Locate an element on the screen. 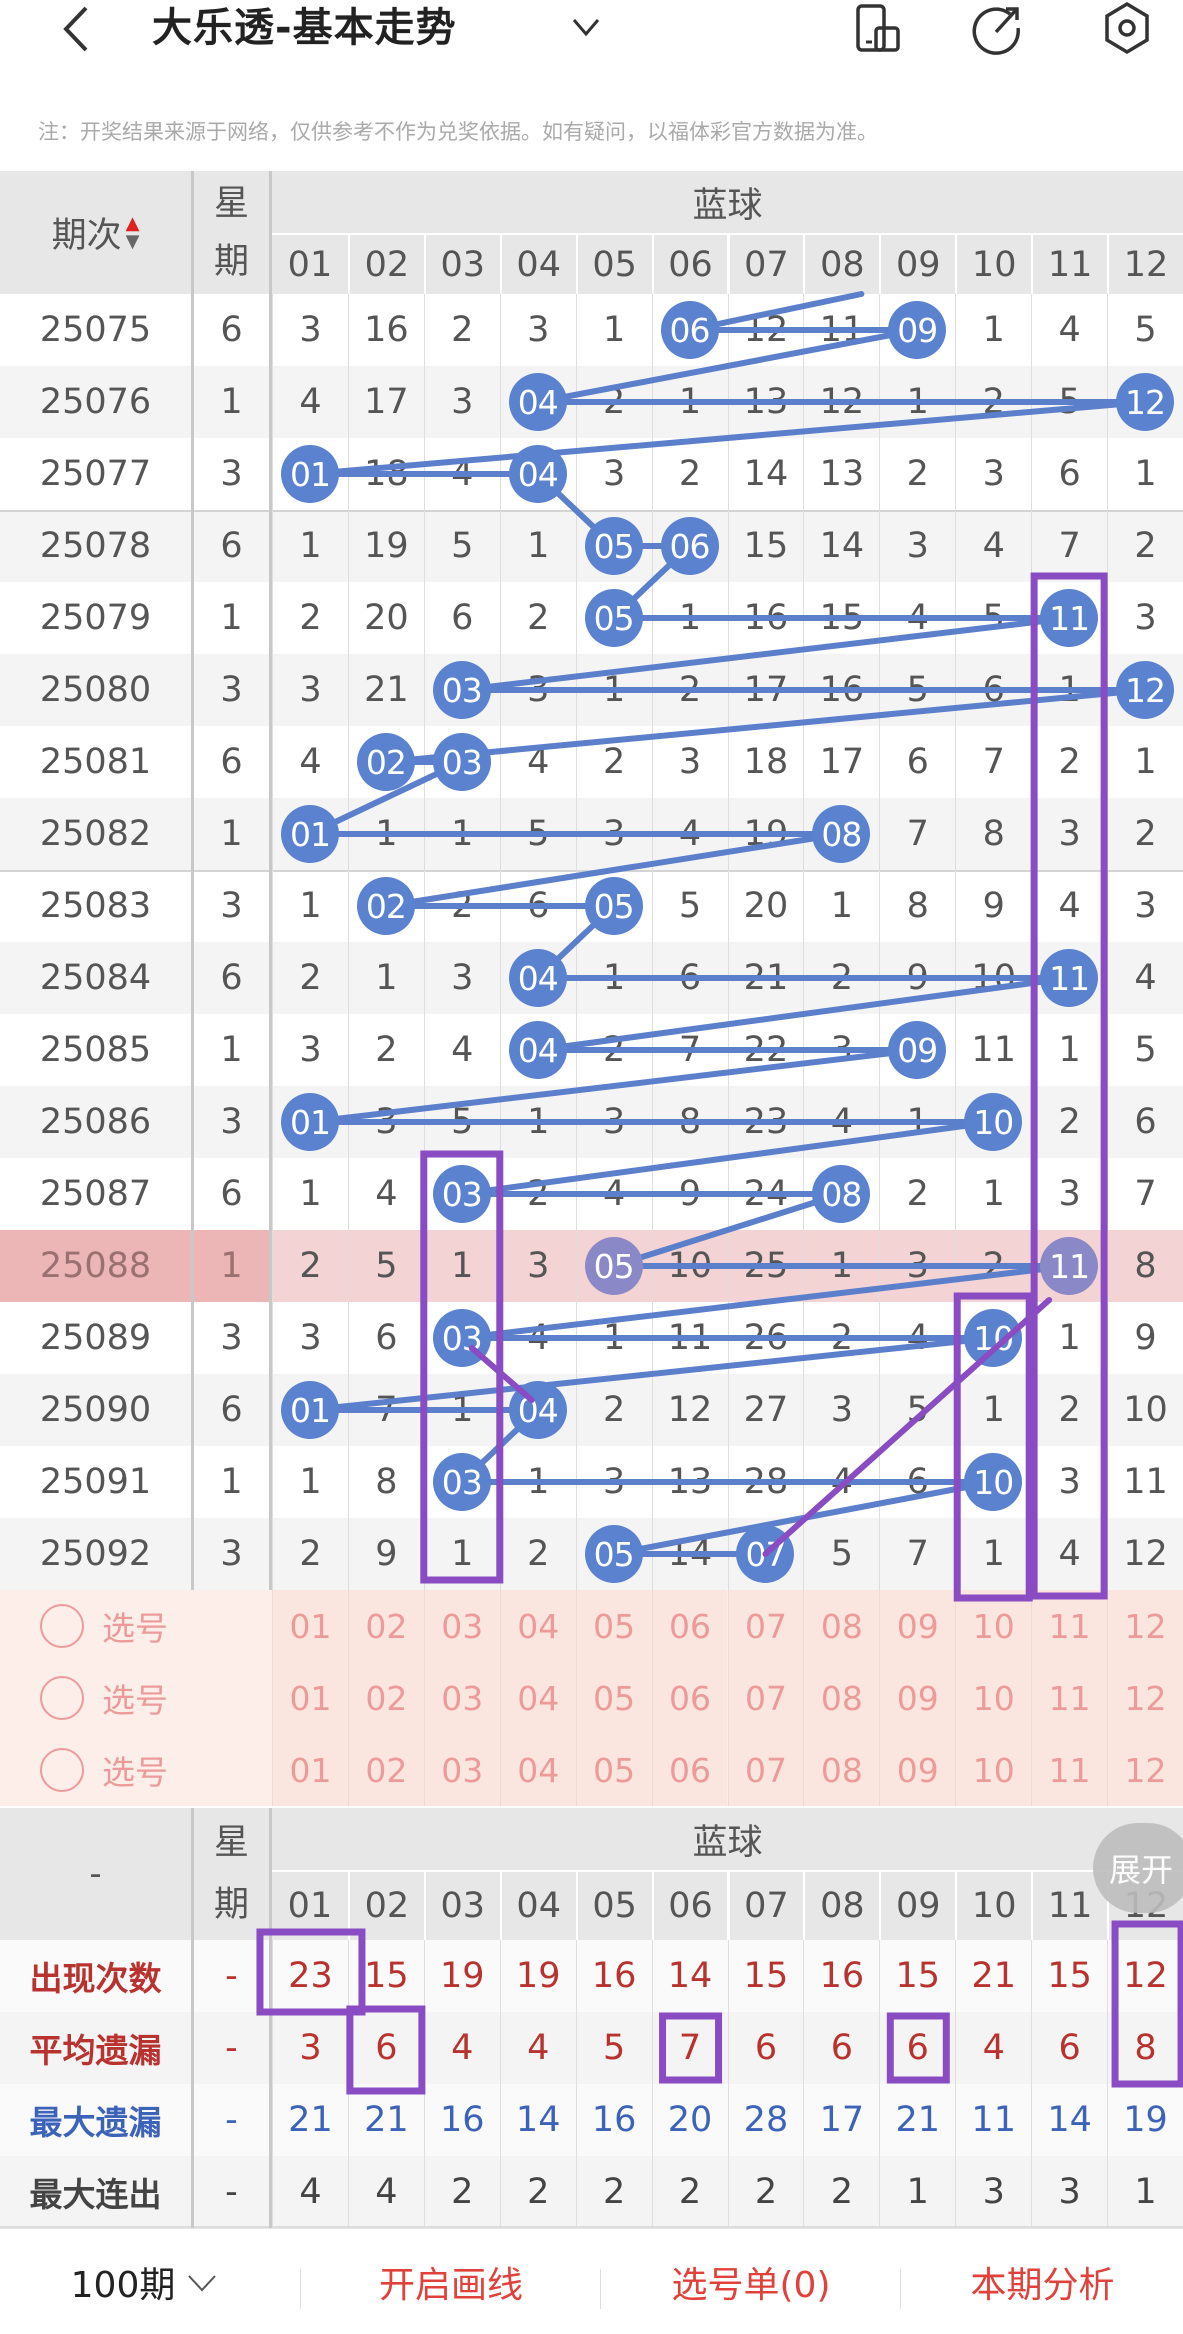 The width and height of the screenshot is (1183, 2334). ball-cell: 25 is located at coordinates (765, 1266).